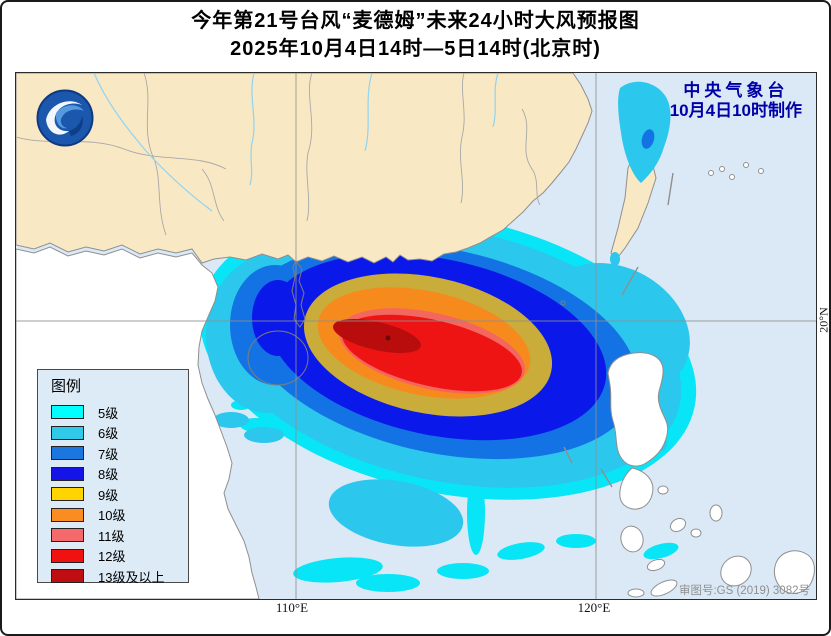 The height and width of the screenshot is (636, 831). What do you see at coordinates (108, 454) in the screenshot?
I see `legend-label: 7级` at bounding box center [108, 454].